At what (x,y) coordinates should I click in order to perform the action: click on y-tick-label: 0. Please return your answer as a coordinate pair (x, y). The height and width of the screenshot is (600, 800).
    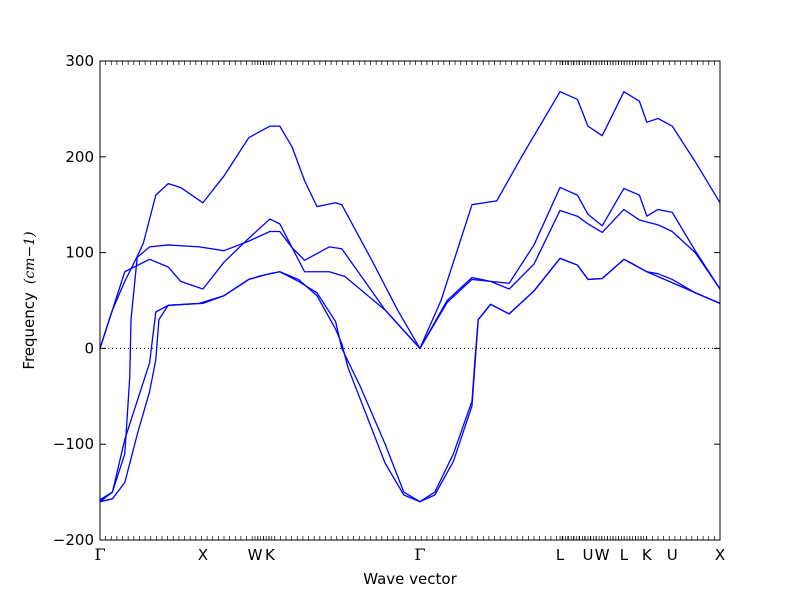
    Looking at the image, I should click on (89, 348).